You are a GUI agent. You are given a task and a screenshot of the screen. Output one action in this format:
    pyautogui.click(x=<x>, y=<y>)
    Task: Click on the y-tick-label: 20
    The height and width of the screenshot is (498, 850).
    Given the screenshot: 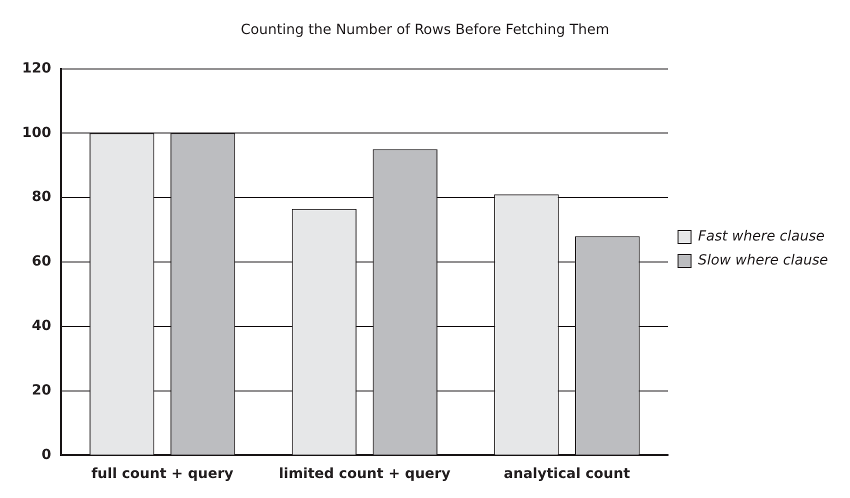 What is the action you would take?
    pyautogui.click(x=42, y=390)
    